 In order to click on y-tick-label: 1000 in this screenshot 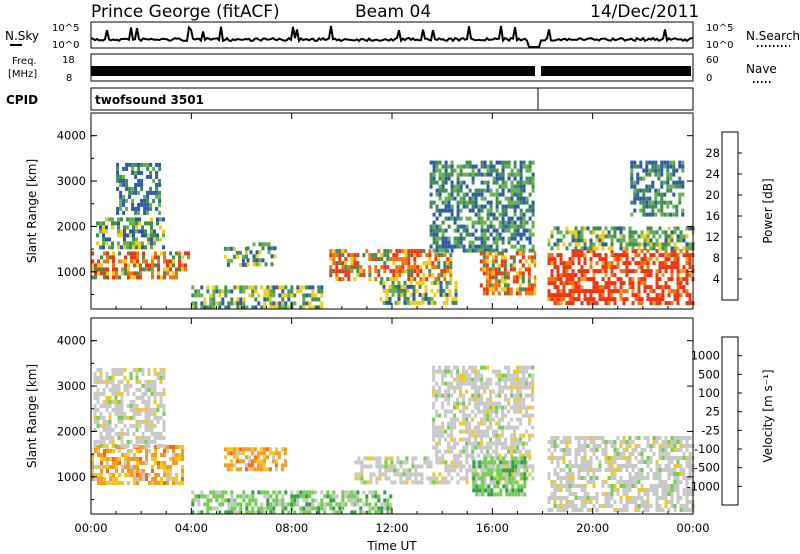, I will do `click(71, 272)`.